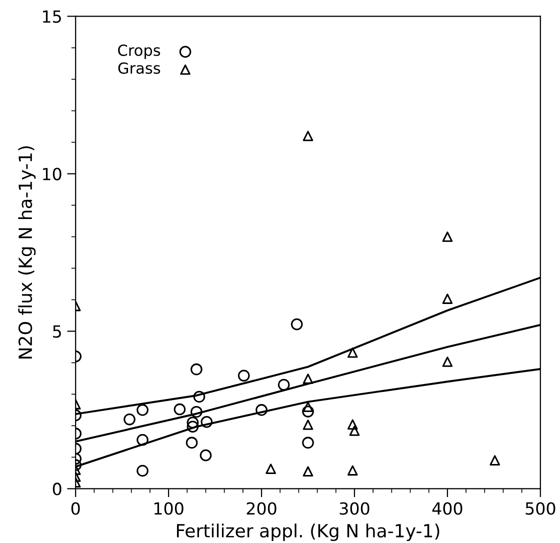 Image resolution: width=560 pixels, height=543 pixels. Describe the element at coordinates (447, 508) in the screenshot. I see `x-tick-label: 400` at that location.